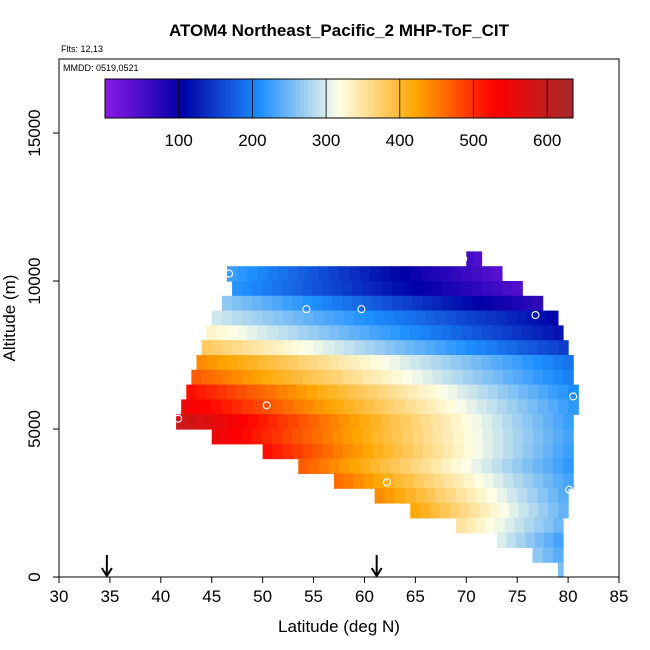  Describe the element at coordinates (82, 49) in the screenshot. I see `flights-label: Flts: 12,13` at that location.